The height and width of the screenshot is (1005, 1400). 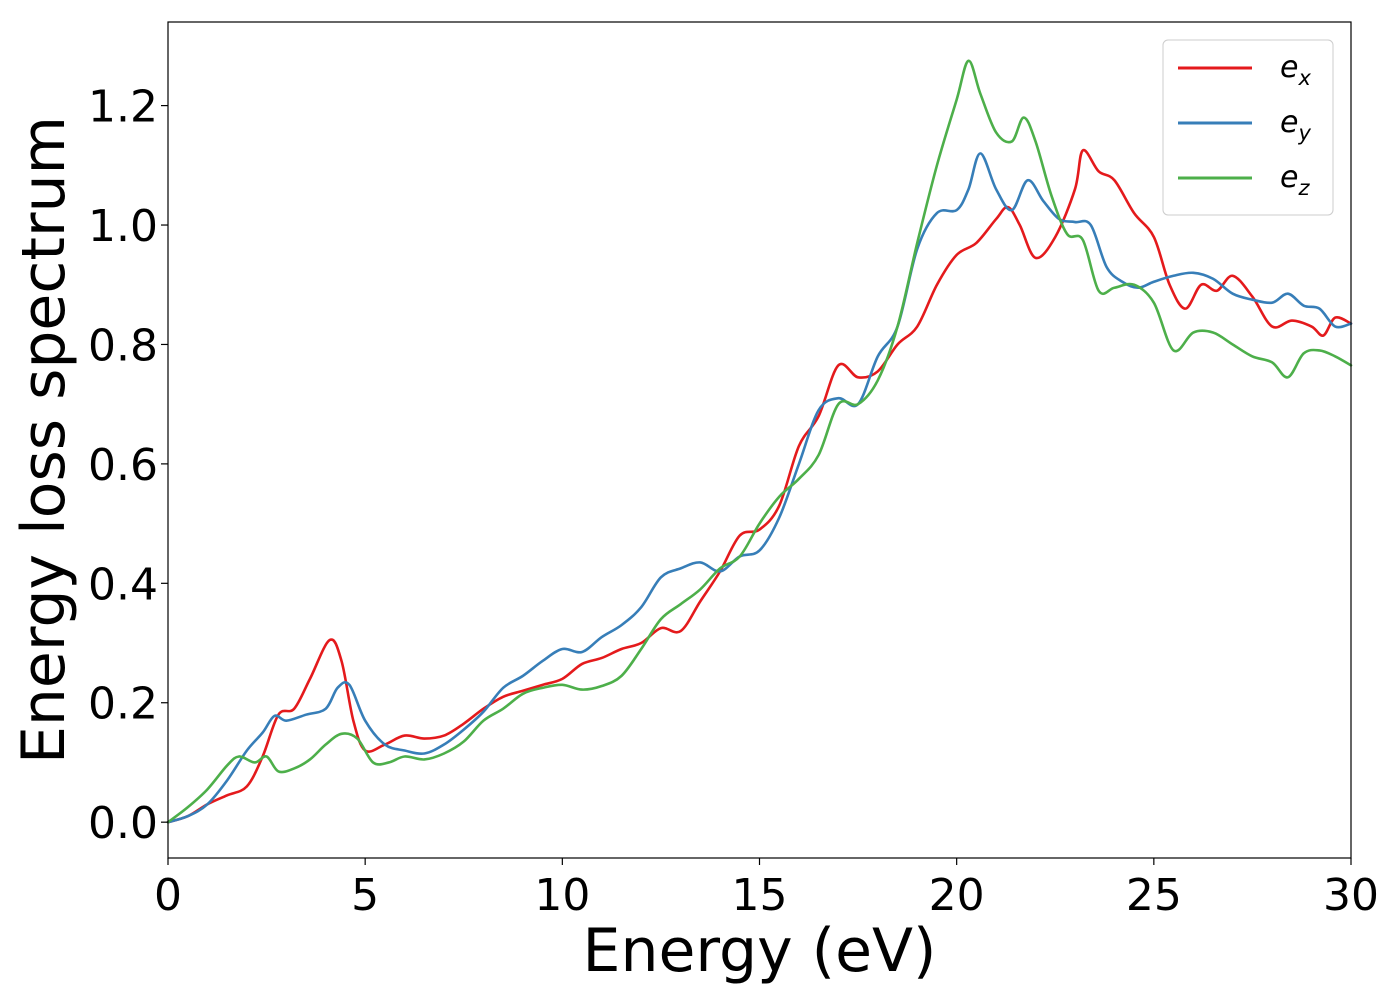 I want to click on legend-label-x: ex, so click(x=1295, y=70).